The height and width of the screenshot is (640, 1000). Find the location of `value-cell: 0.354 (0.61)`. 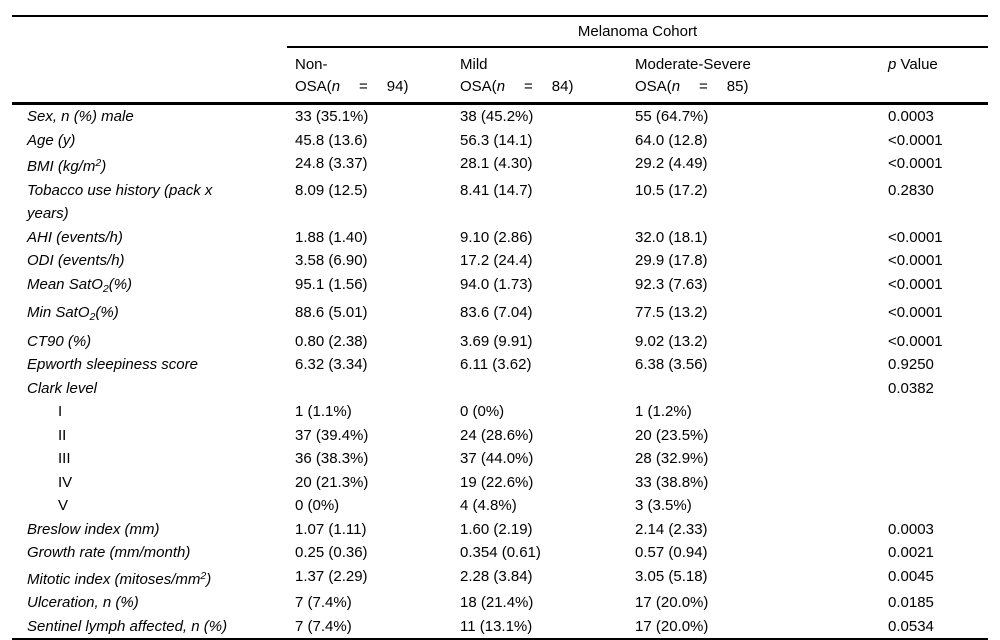

value-cell: 0.354 (0.61) is located at coordinates (500, 552).